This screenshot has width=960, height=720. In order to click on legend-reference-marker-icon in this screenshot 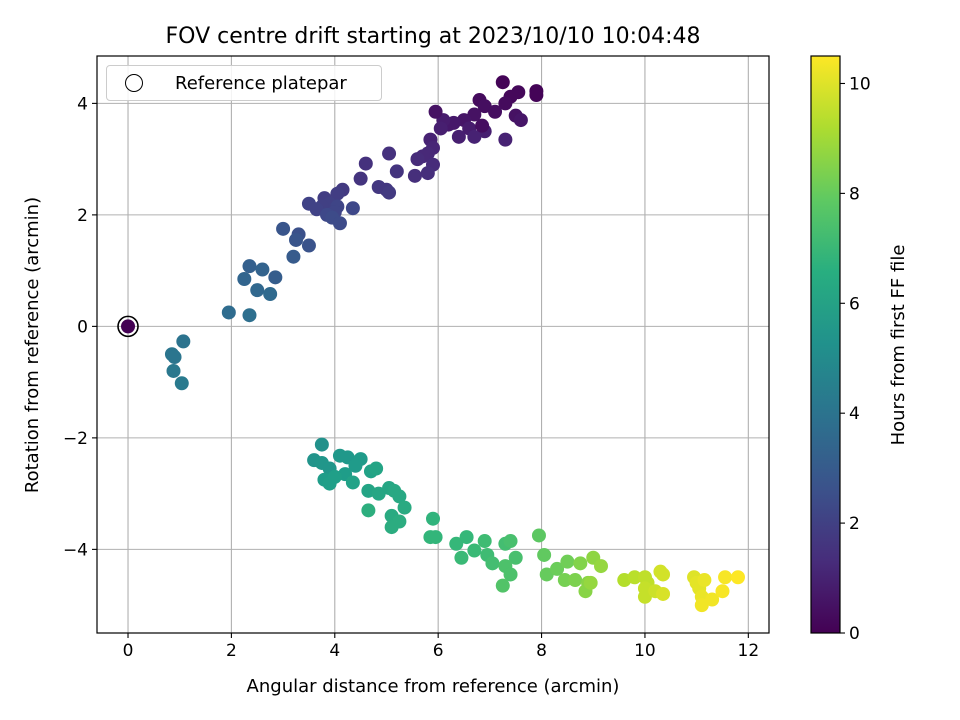, I will do `click(134, 83)`.